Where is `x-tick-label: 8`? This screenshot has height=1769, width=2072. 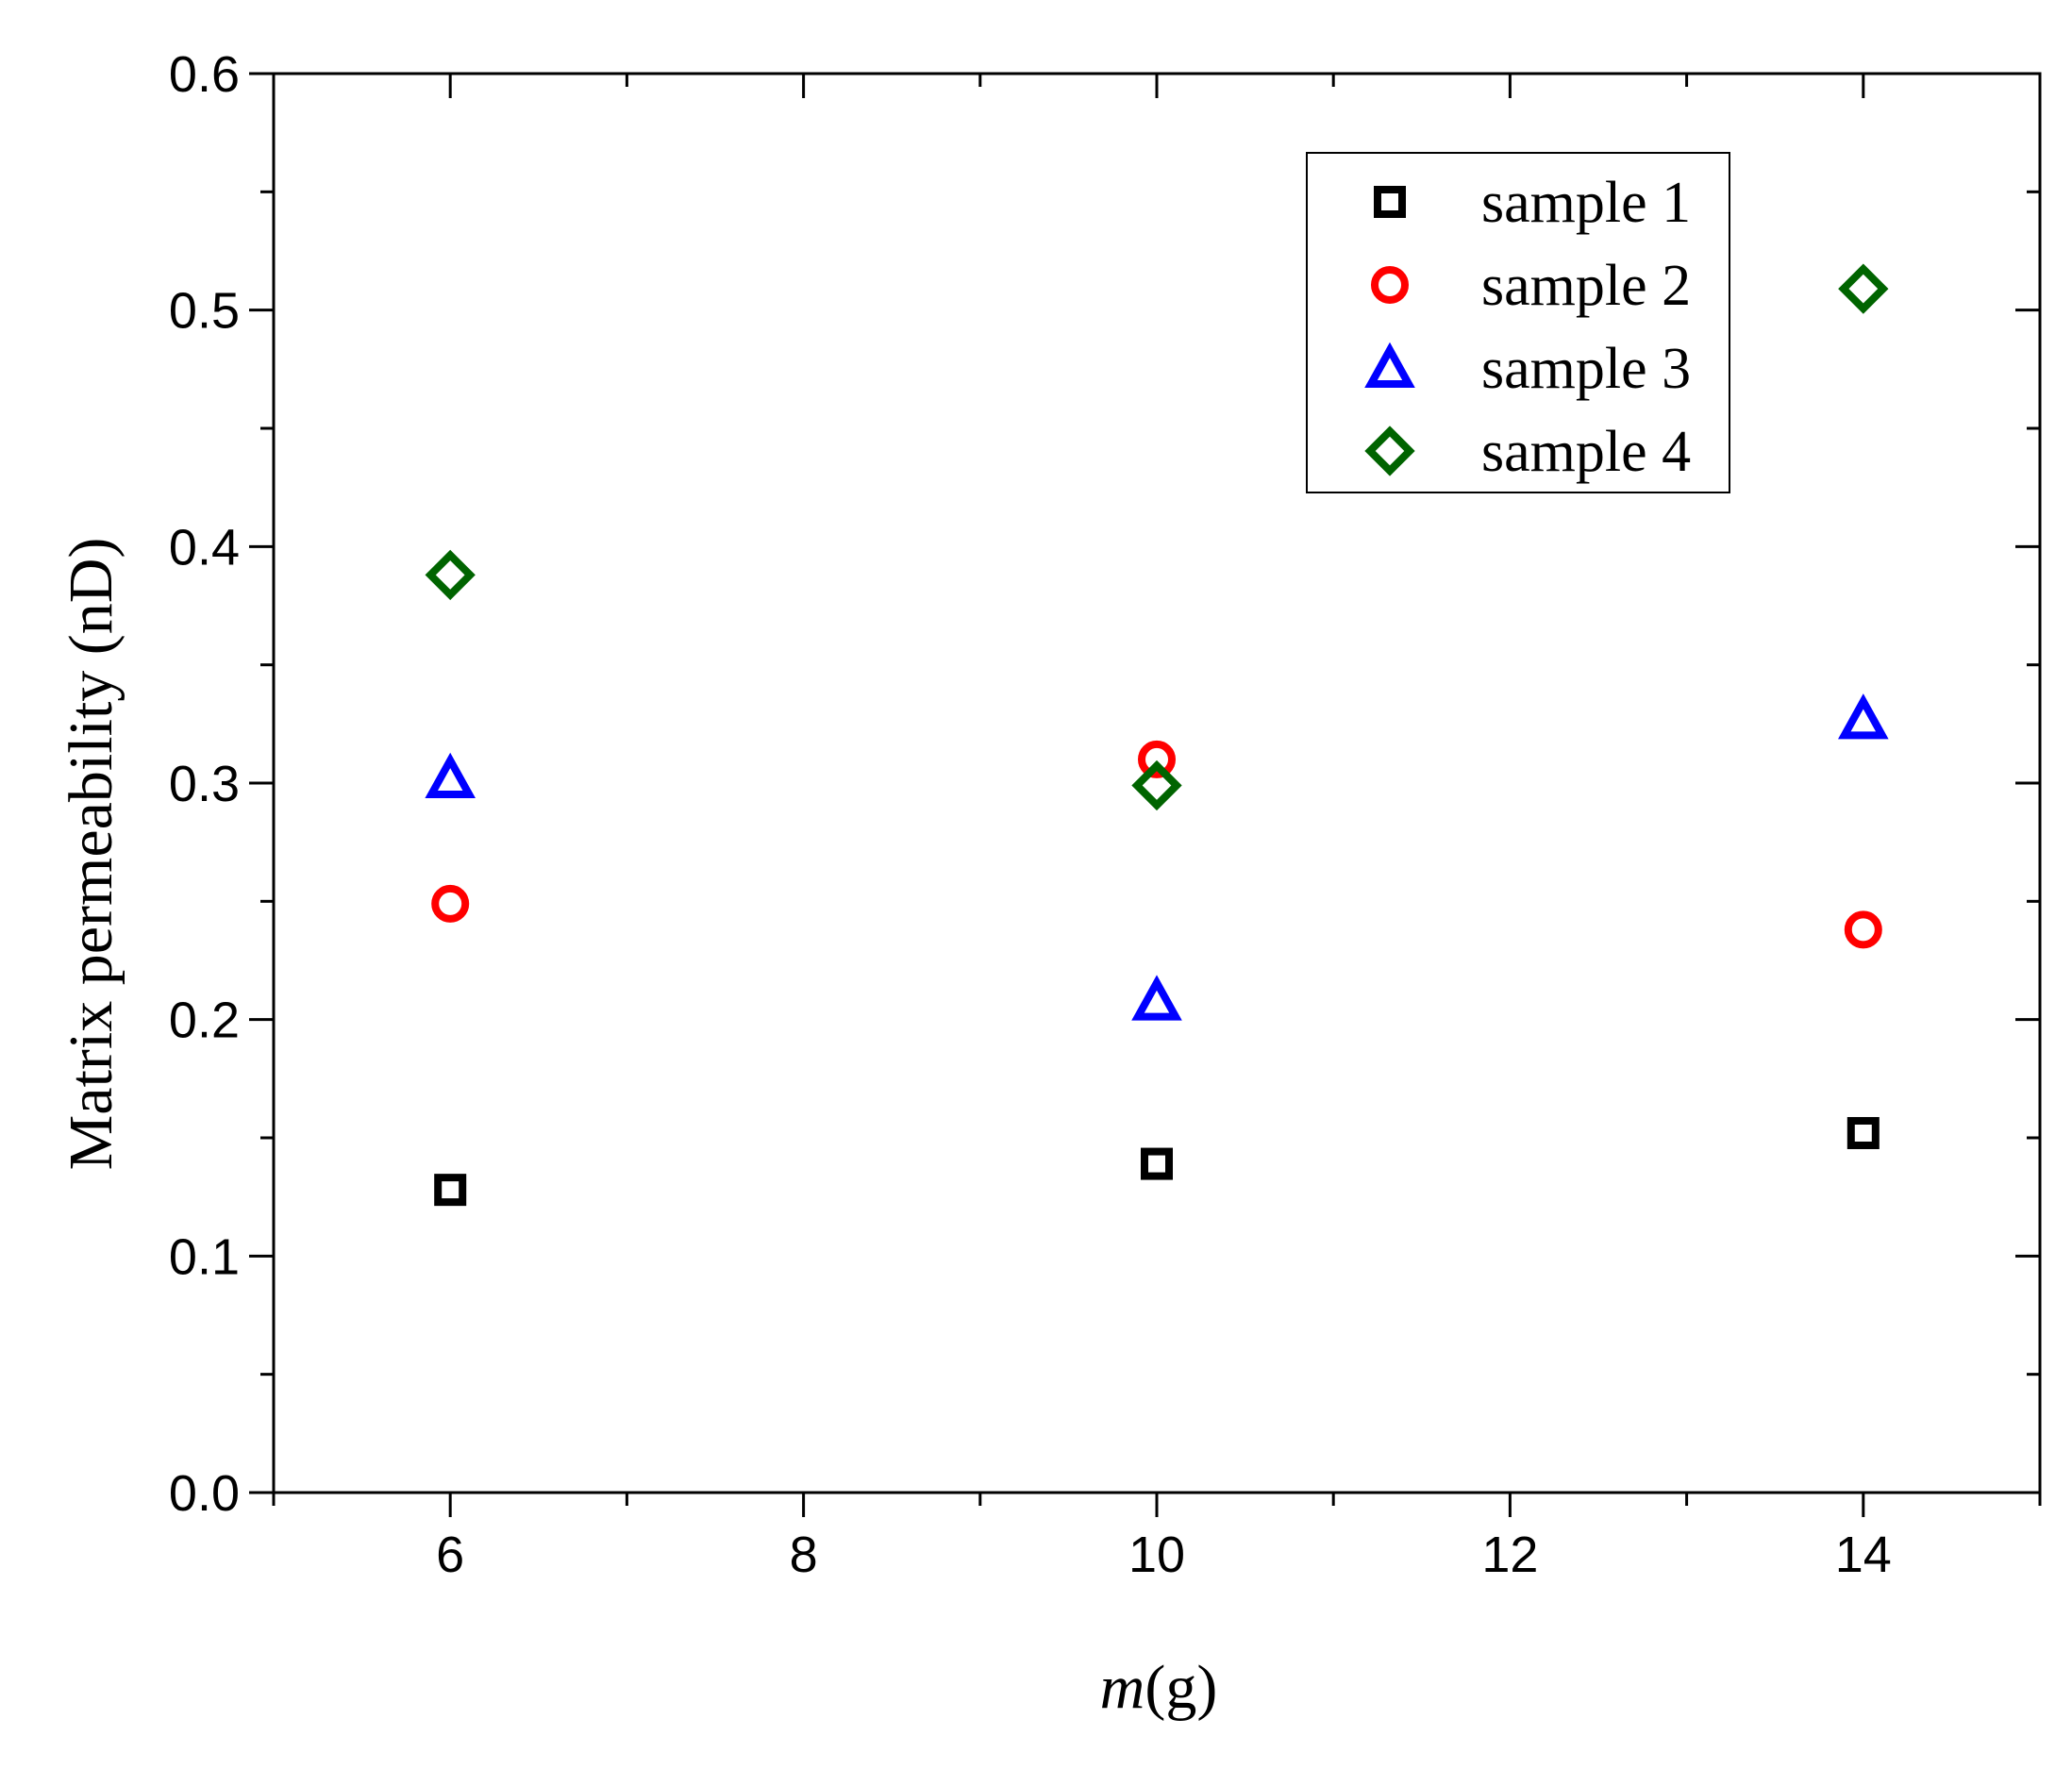
x-tick-label: 8 is located at coordinates (804, 1555).